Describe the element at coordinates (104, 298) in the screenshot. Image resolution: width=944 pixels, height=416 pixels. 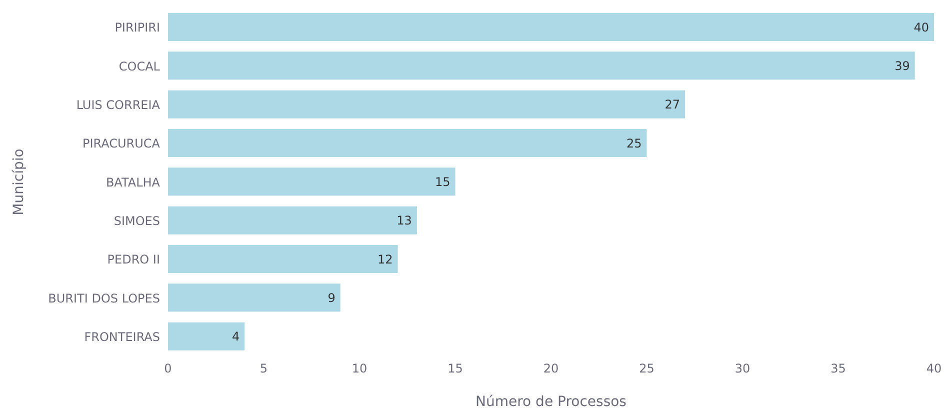
I see `y-tick-label: BURITI DOS LOPES` at that location.